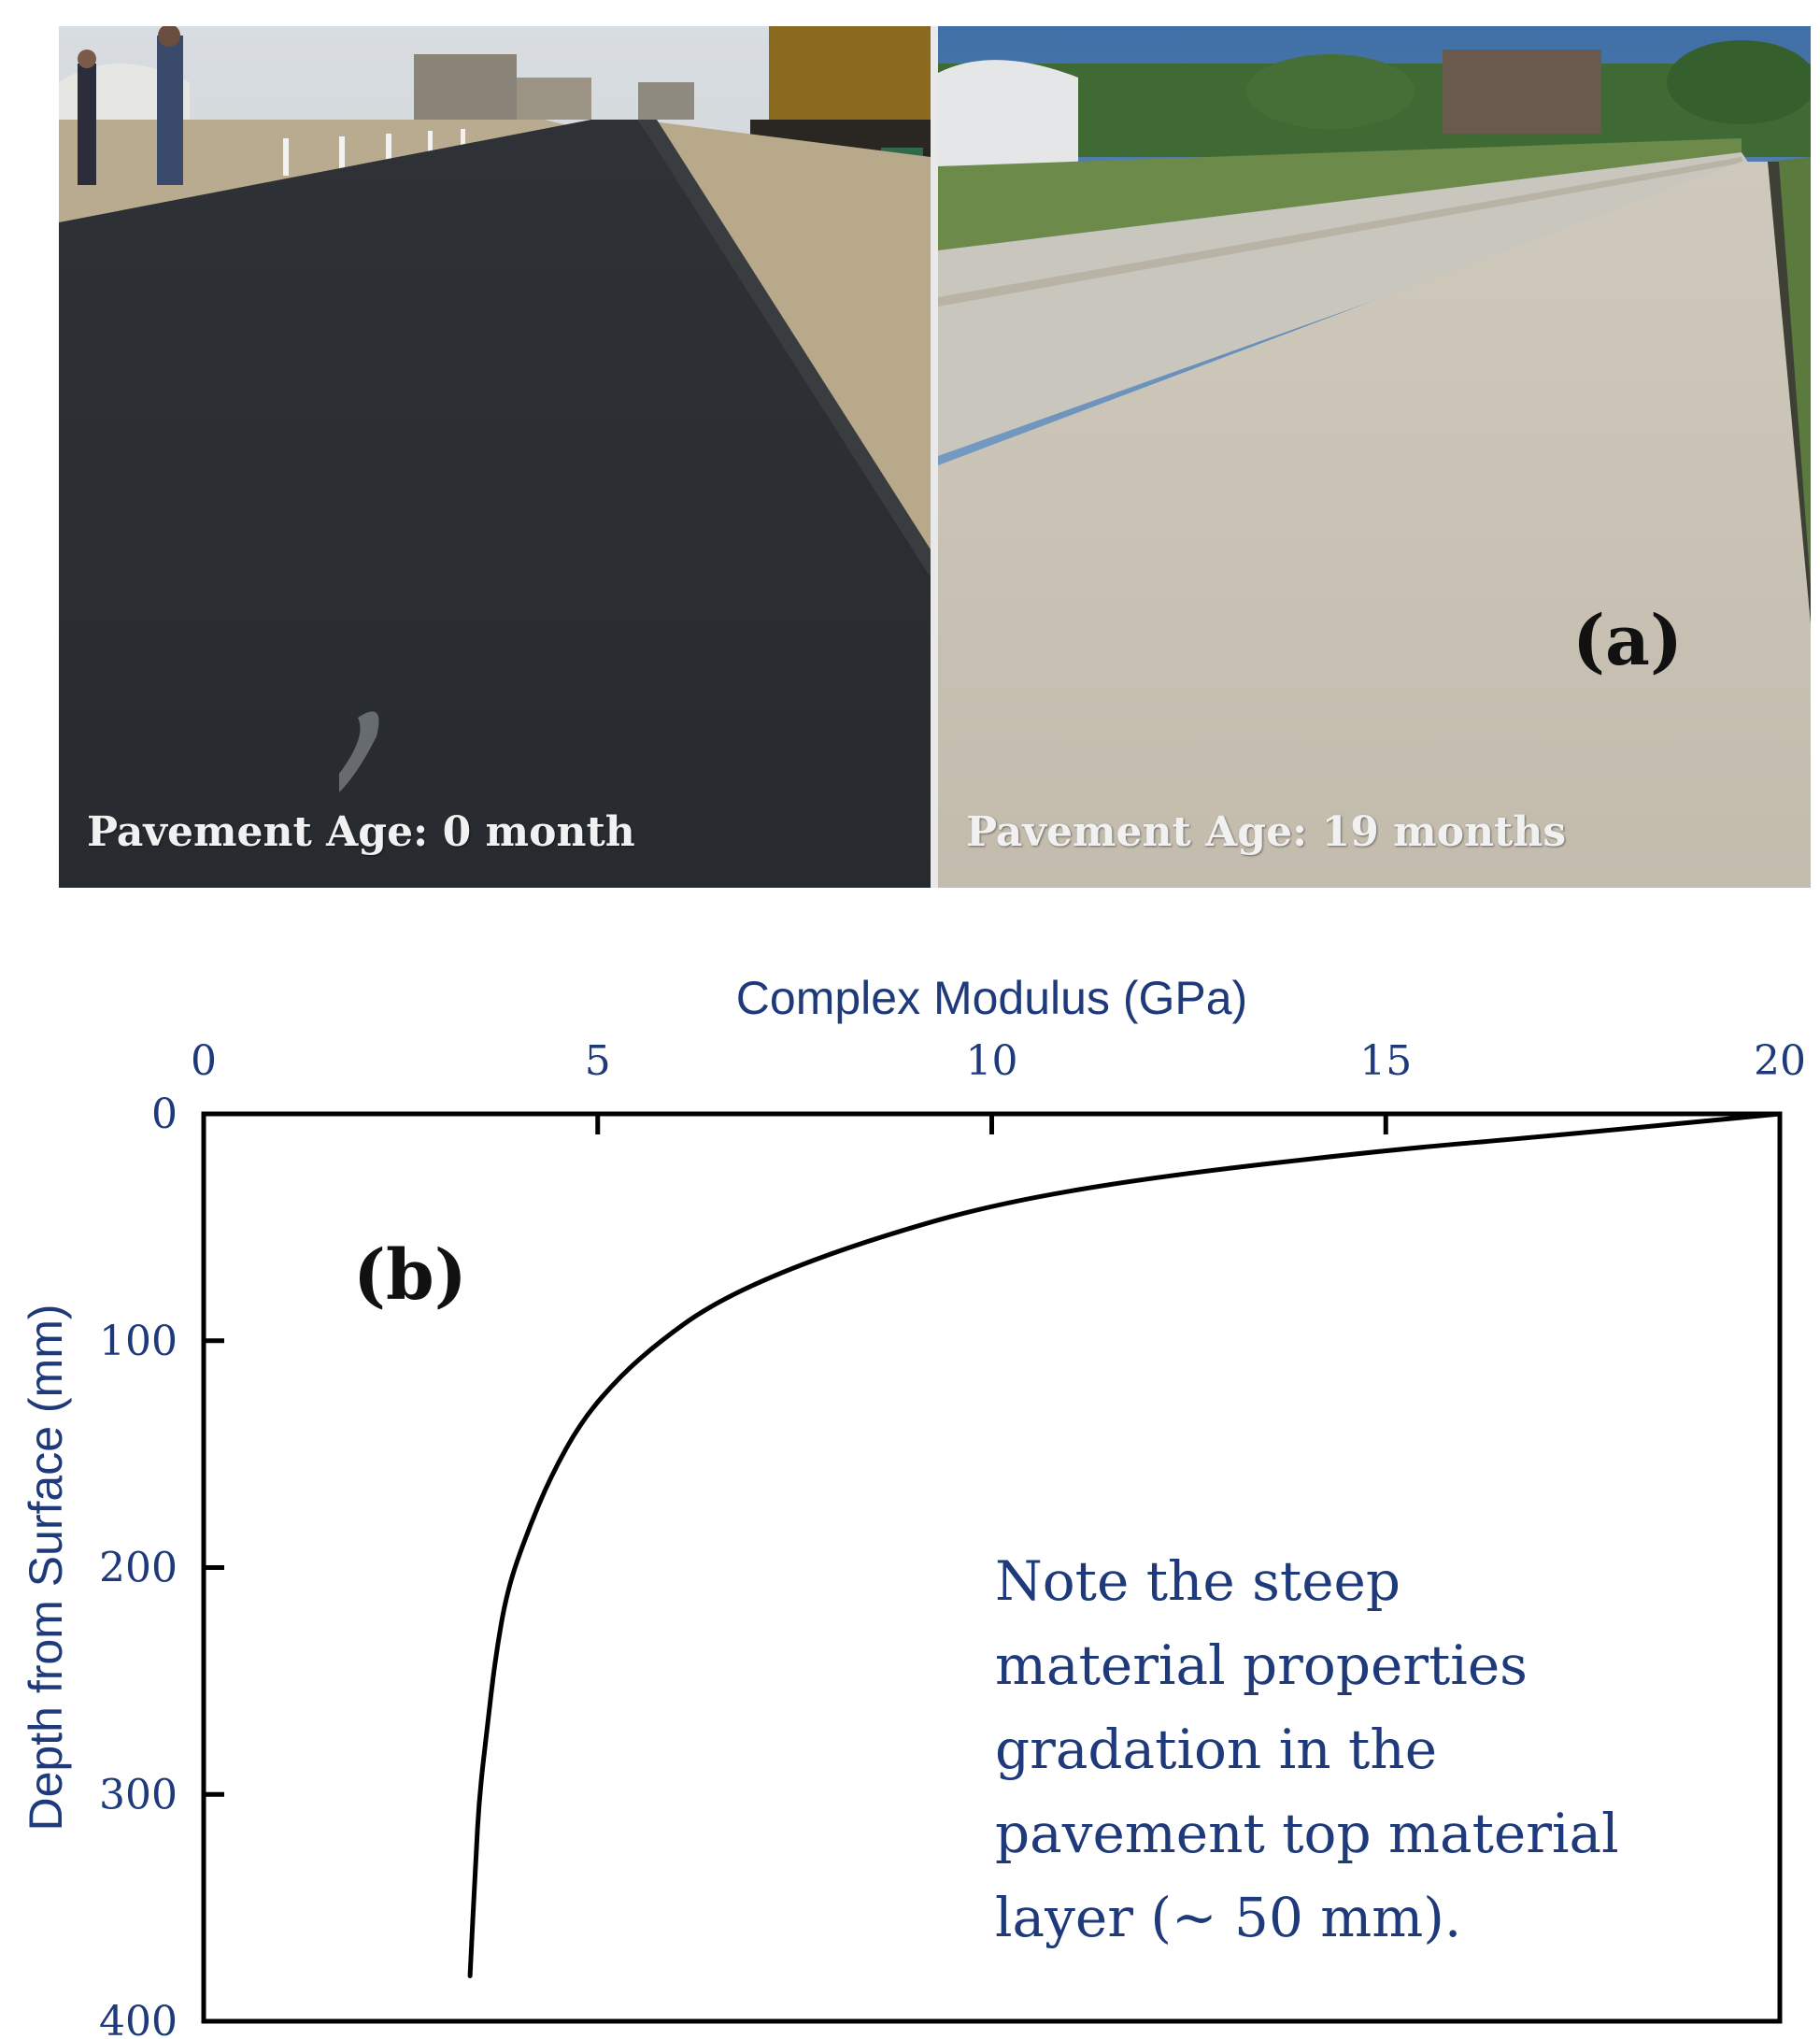  What do you see at coordinates (598, 1061) in the screenshot?
I see `x-tick-label: 5` at bounding box center [598, 1061].